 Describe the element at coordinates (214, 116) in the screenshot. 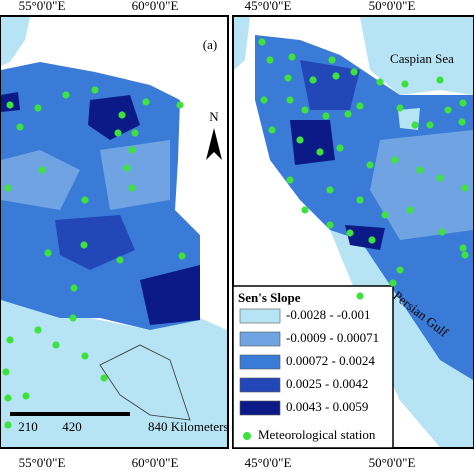

I see `north-label: N` at that location.